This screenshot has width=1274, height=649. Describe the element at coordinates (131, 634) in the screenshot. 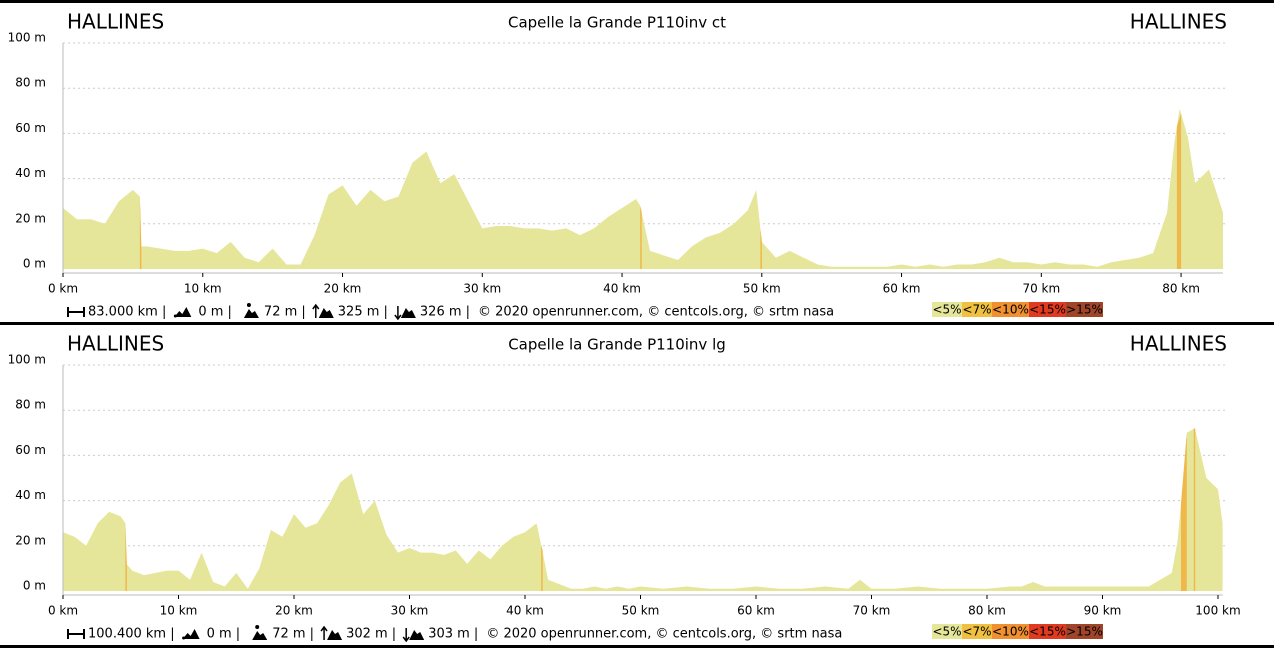

I see `footer-item: 100.400 km |` at that location.